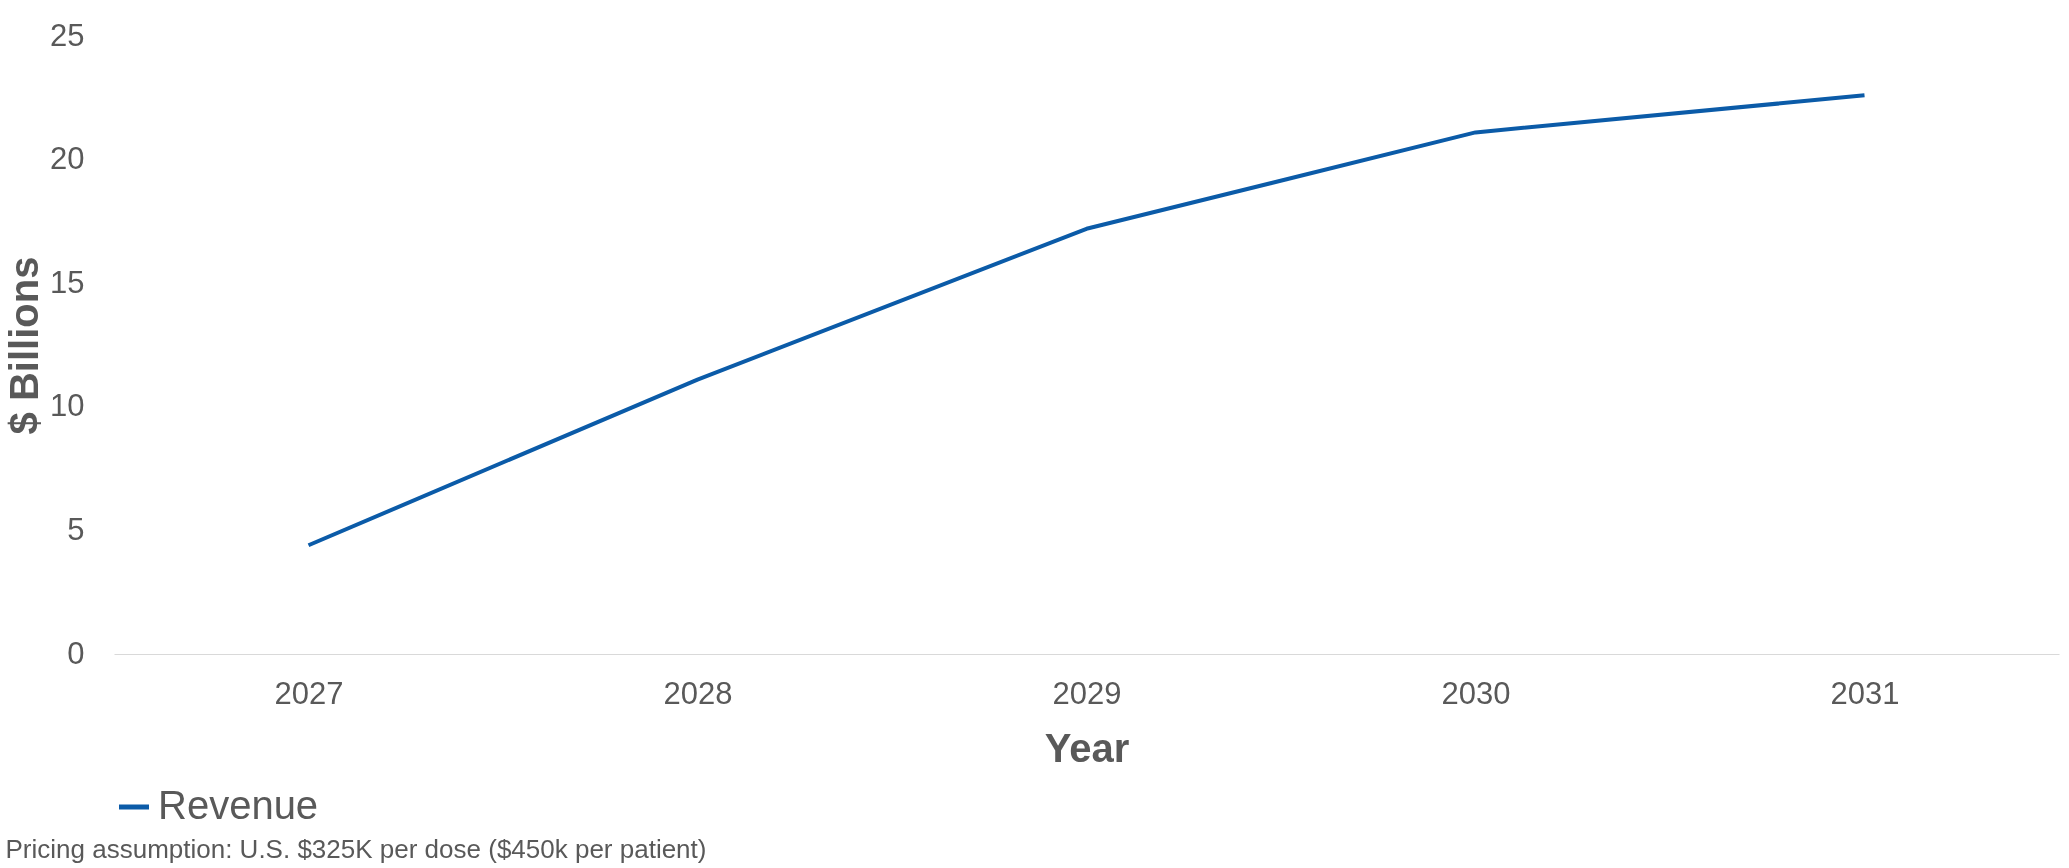 The width and height of the screenshot is (2069, 868). I want to click on y-tick-label: 15, so click(67, 282).